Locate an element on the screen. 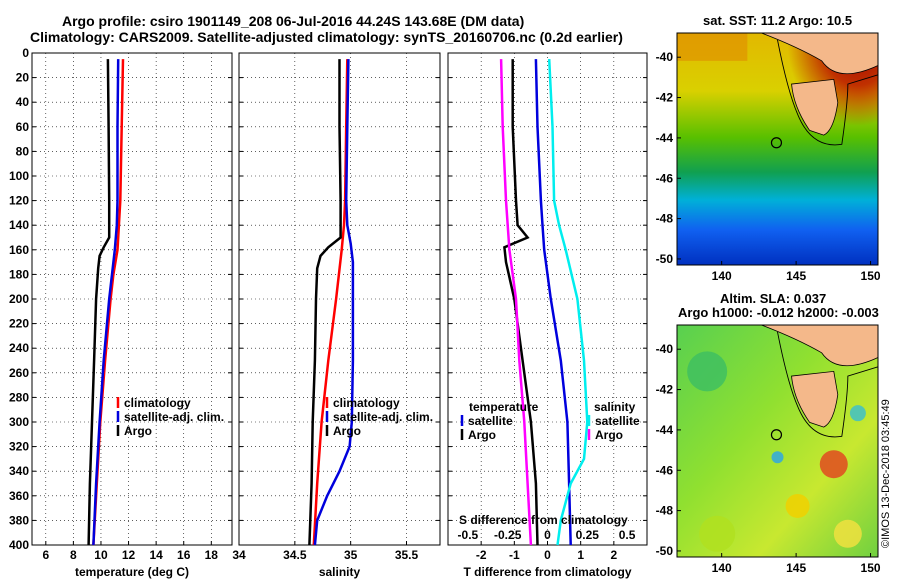 Image resolution: width=900 pixels, height=580 pixels. series-s-satellite is located at coordinates (568, 302).